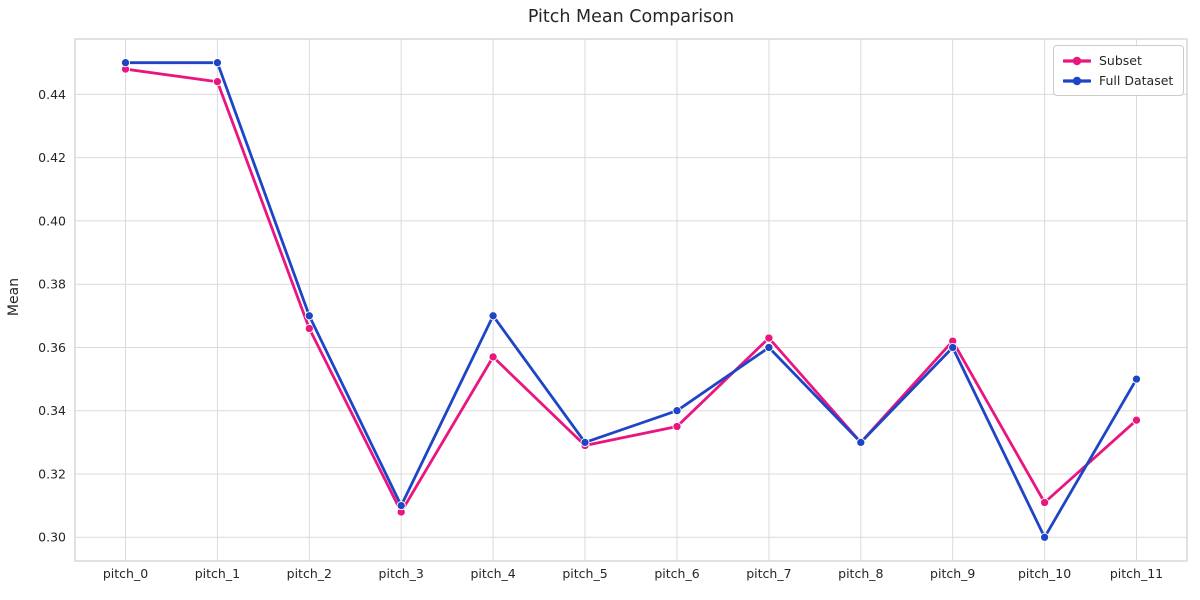 This screenshot has width=1200, height=600. What do you see at coordinates (1119, 70) in the screenshot?
I see `legend: Subset Full Dataset` at bounding box center [1119, 70].